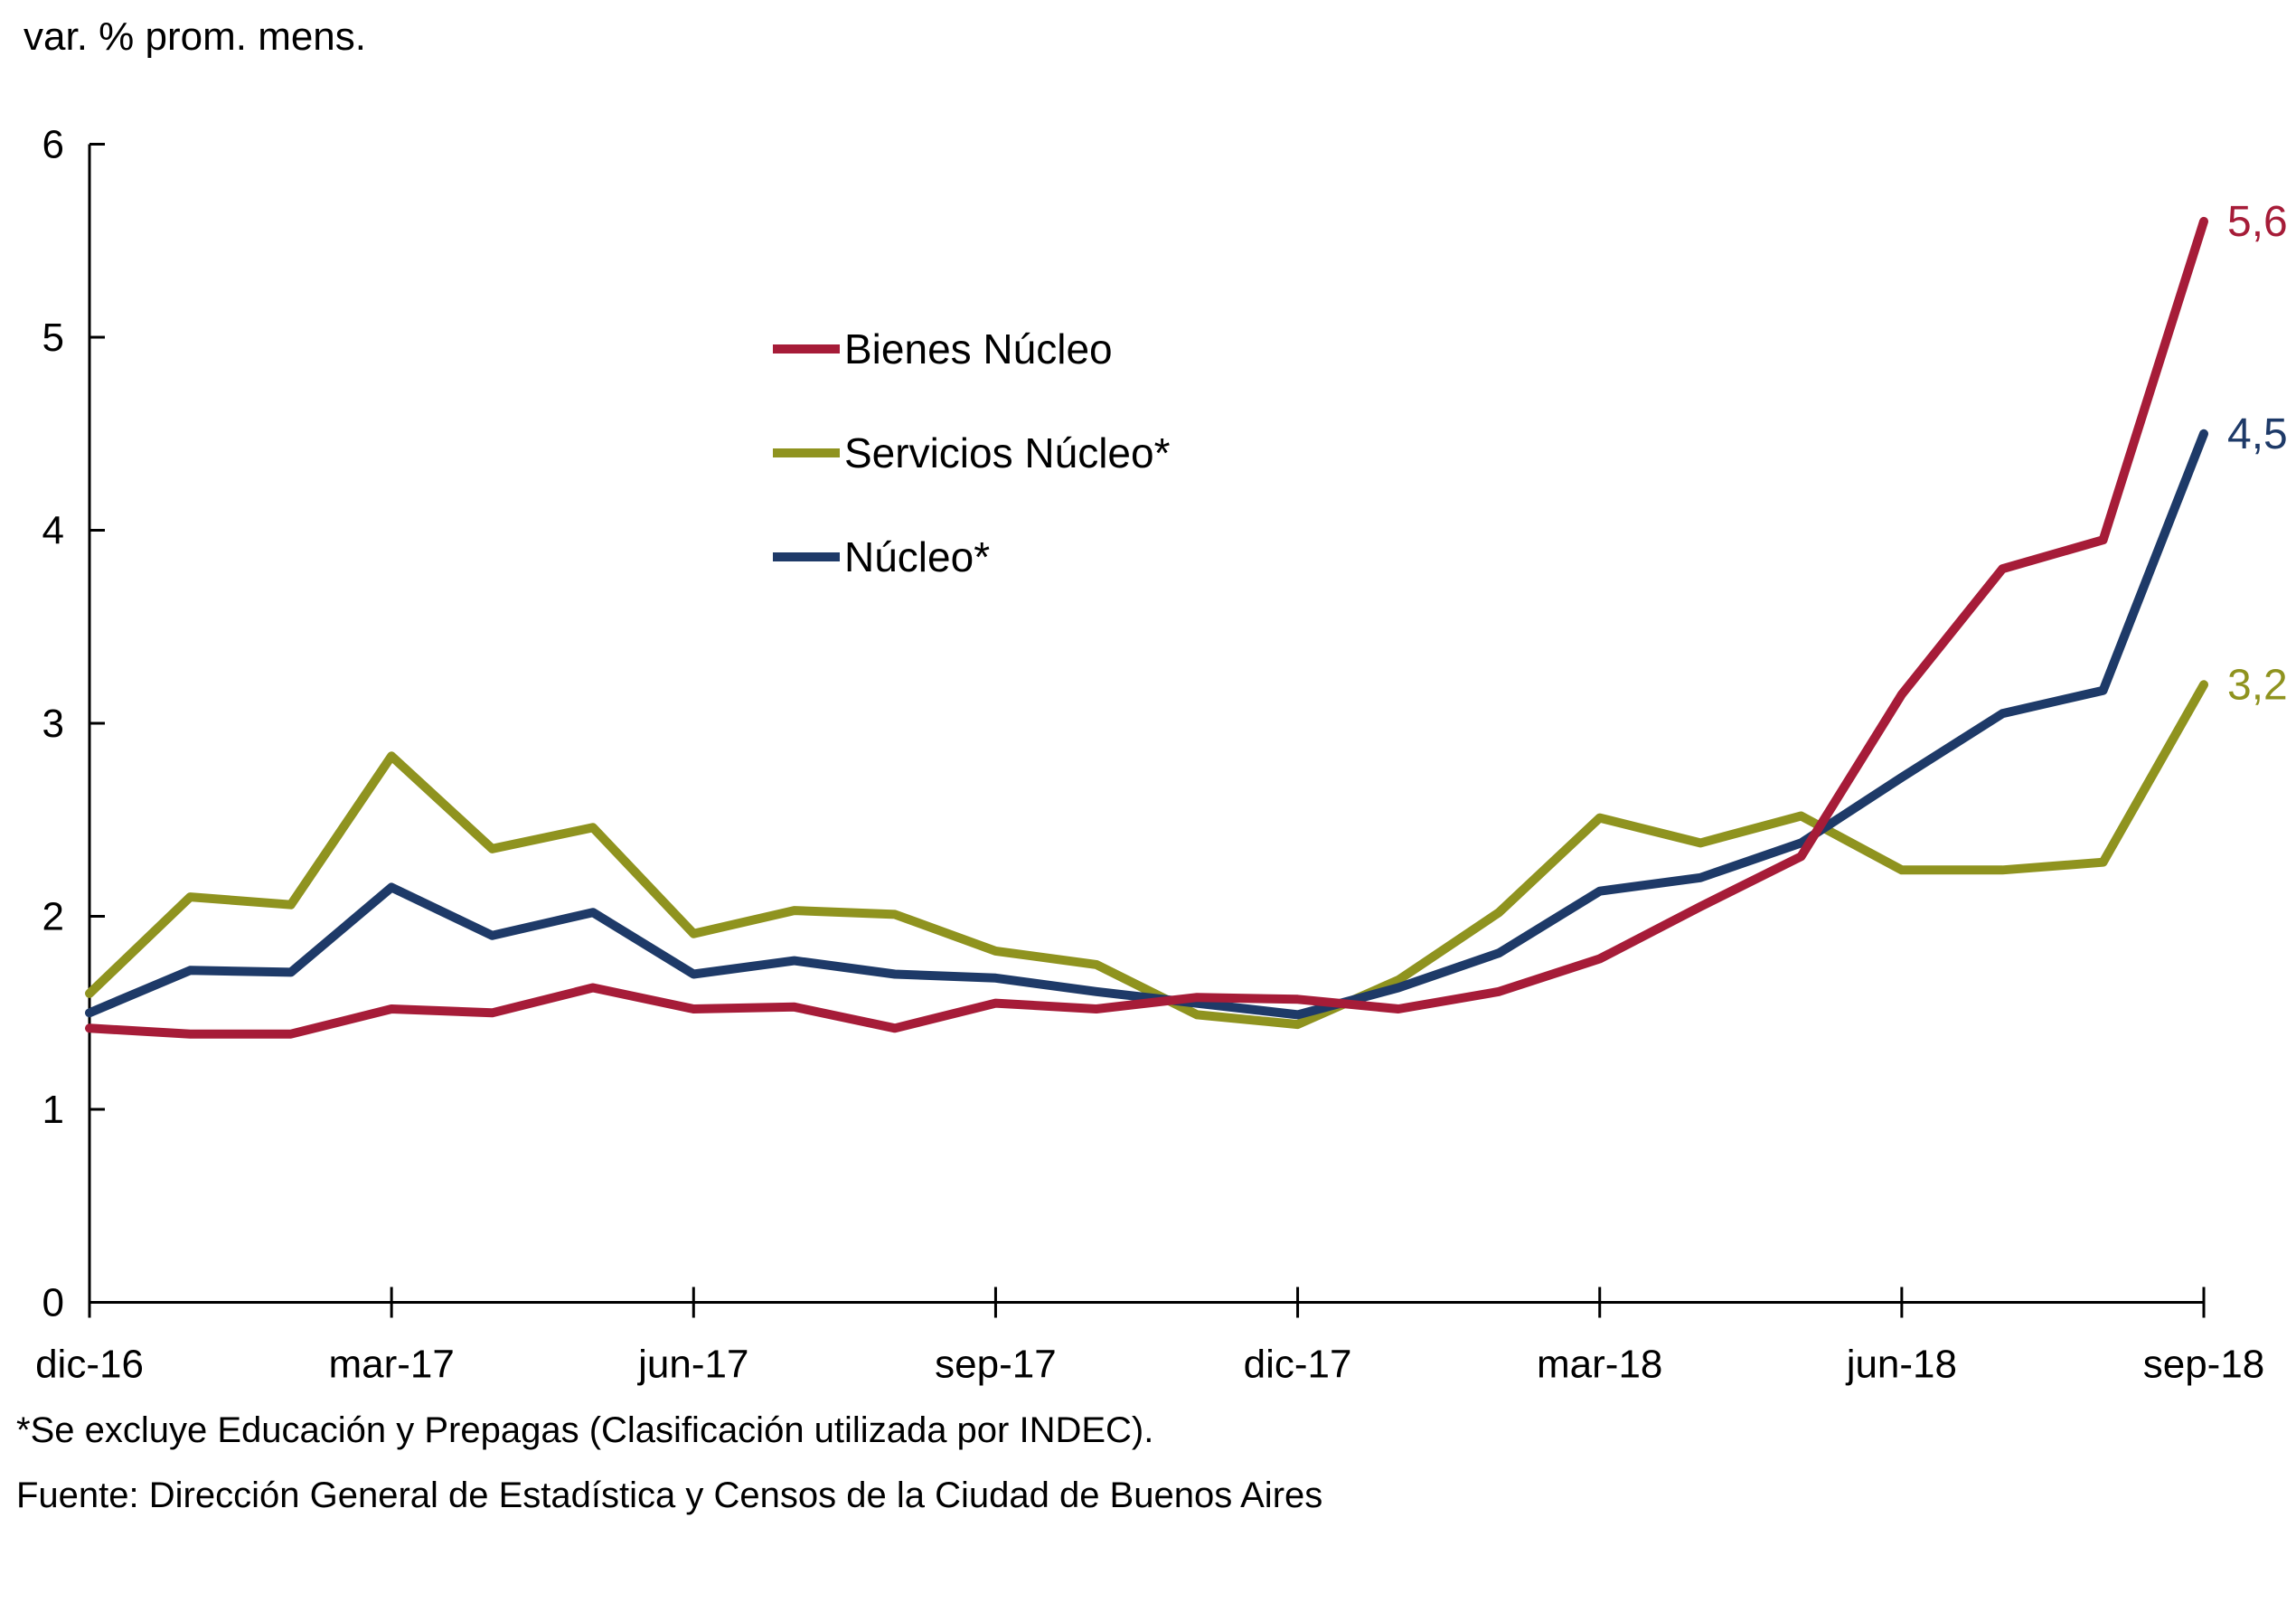 The image size is (2296, 1612). Describe the element at coordinates (53, 145) in the screenshot. I see `y-tick-label: 6` at that location.